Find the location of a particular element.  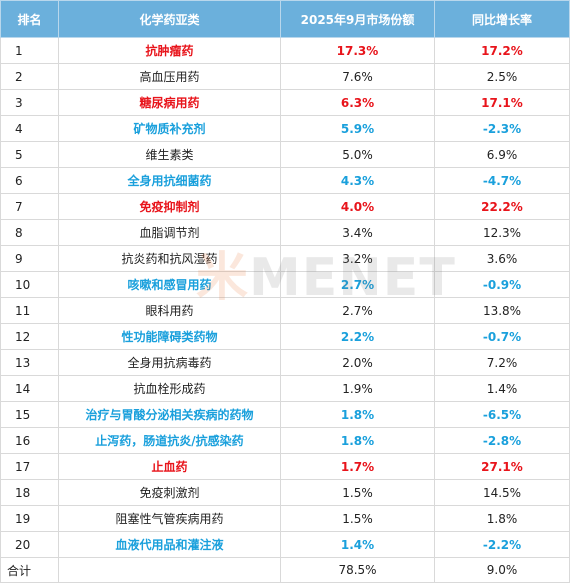

rank-cell: 1 is located at coordinates (29, 50).